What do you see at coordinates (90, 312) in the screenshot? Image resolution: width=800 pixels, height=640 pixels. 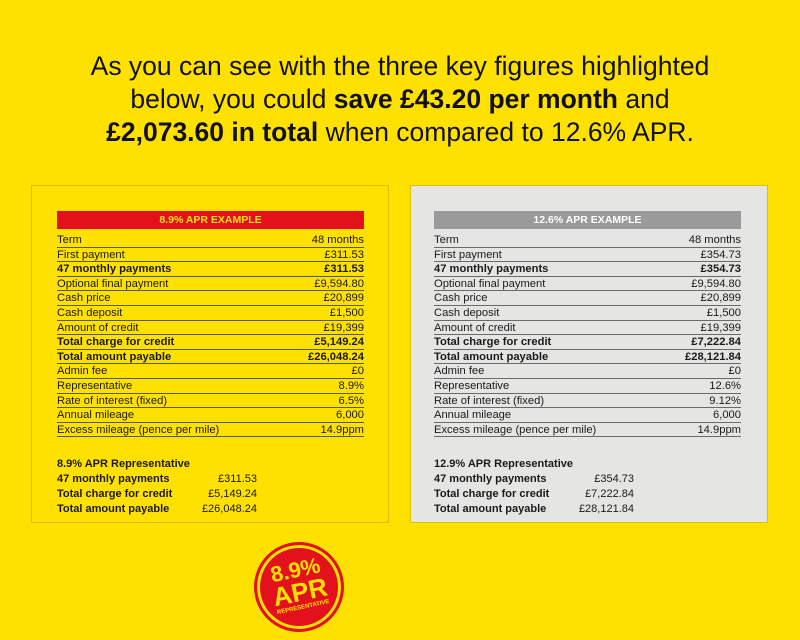 I see `row-label: Cash deposit` at bounding box center [90, 312].